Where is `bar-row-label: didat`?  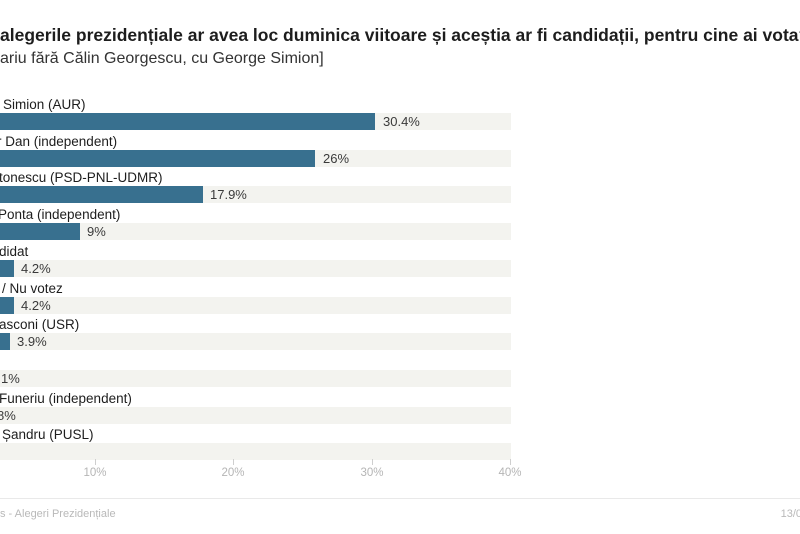 bar-row-label: didat is located at coordinates (14, 251).